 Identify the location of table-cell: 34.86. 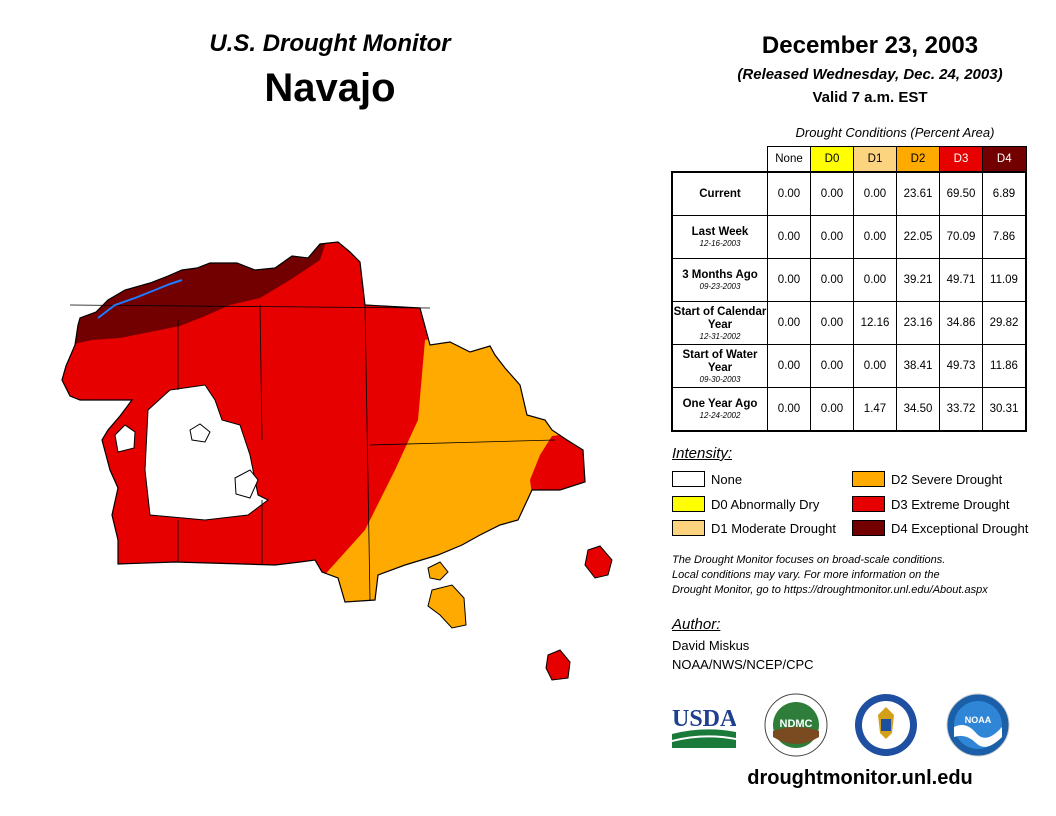
(961, 323).